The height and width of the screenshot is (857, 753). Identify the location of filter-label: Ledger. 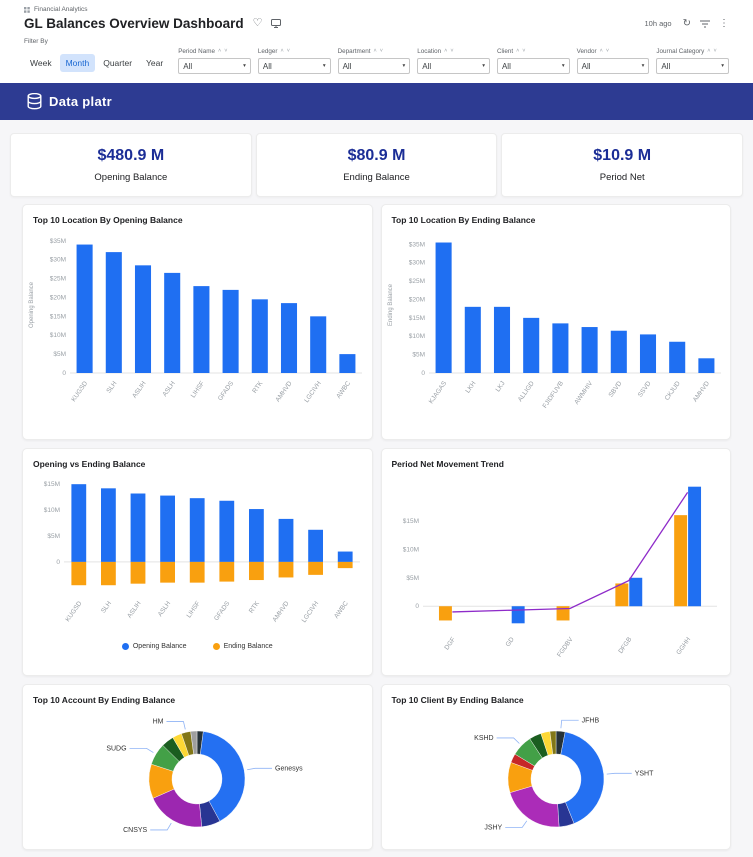
(267, 51).